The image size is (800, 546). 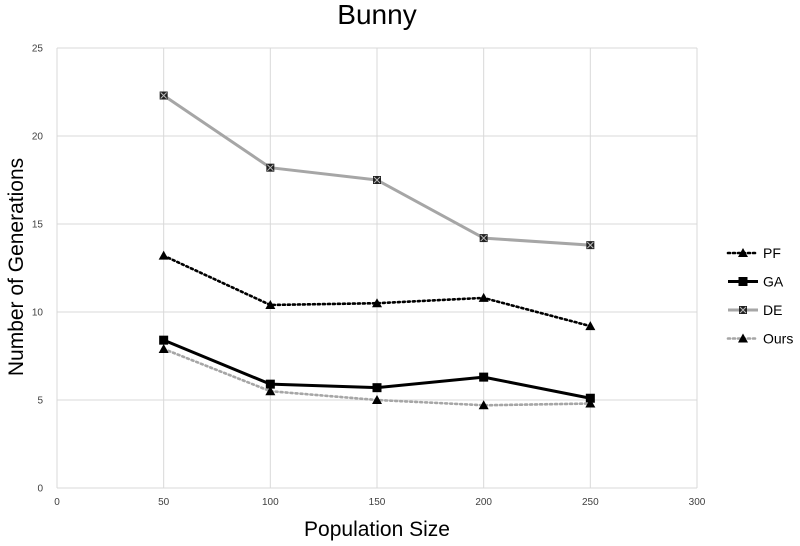 What do you see at coordinates (773, 282) in the screenshot?
I see `legend-label-ga: GA` at bounding box center [773, 282].